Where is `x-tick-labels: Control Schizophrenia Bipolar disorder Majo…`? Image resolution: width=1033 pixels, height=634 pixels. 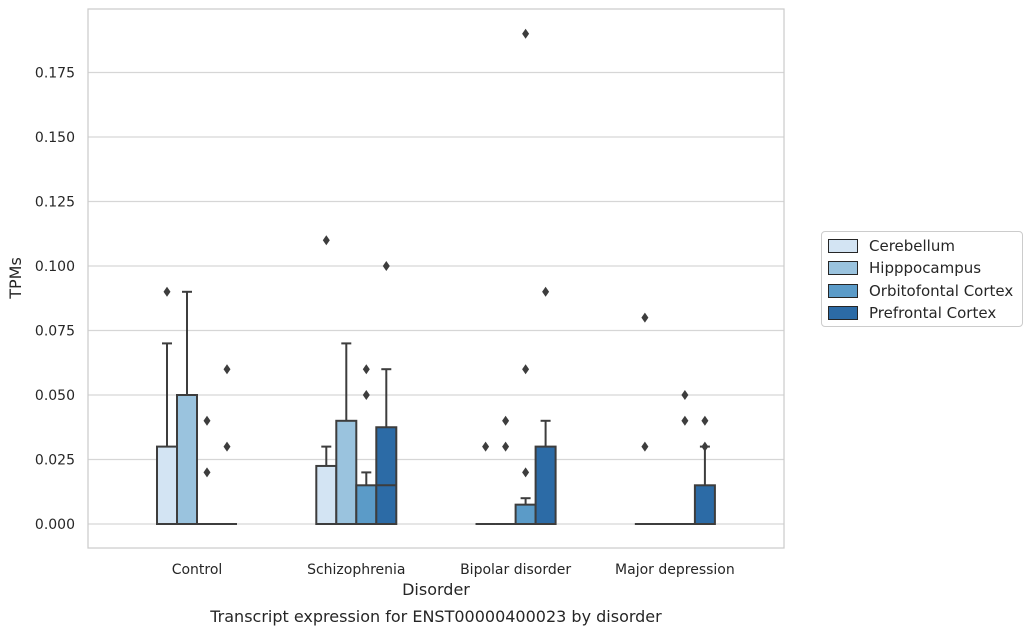 x-tick-labels: Control Schizophrenia Bipolar disorder Majo… is located at coordinates (453, 570).